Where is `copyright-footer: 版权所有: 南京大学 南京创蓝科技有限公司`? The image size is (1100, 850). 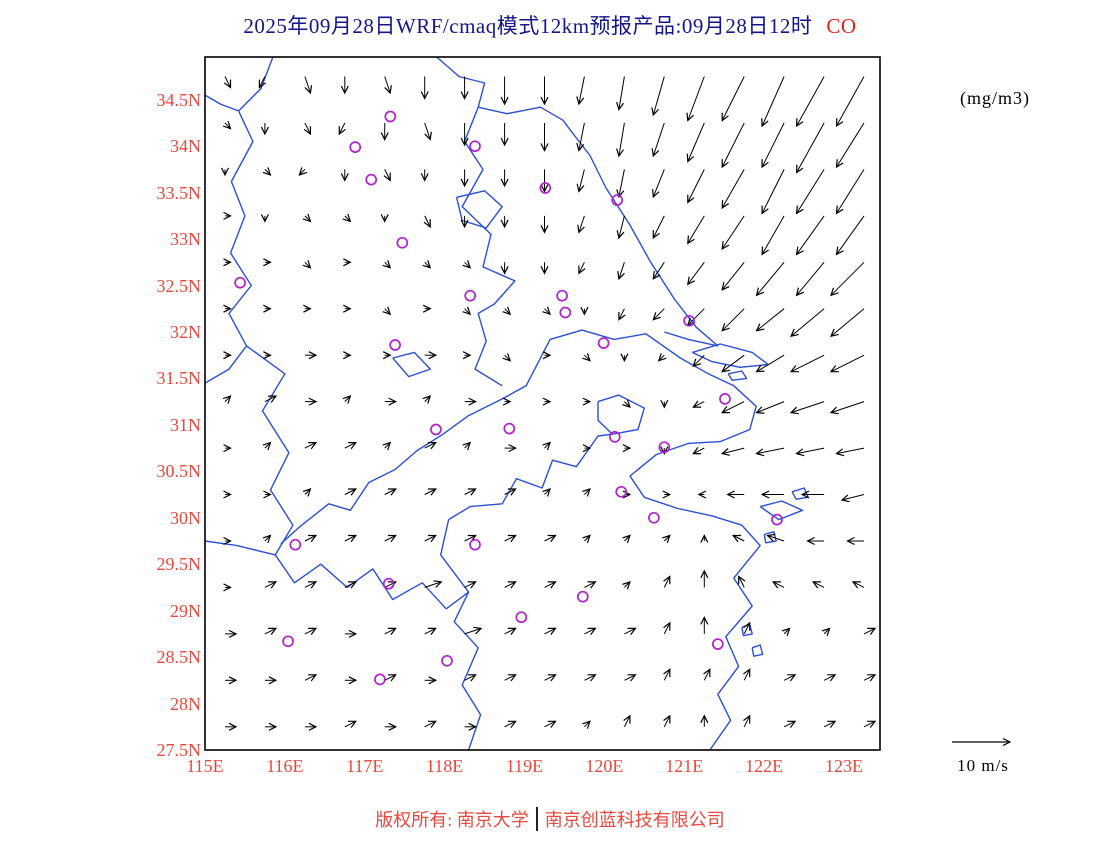 copyright-footer: 版权所有: 南京大学 南京创蓝科技有限公司 is located at coordinates (550, 819).